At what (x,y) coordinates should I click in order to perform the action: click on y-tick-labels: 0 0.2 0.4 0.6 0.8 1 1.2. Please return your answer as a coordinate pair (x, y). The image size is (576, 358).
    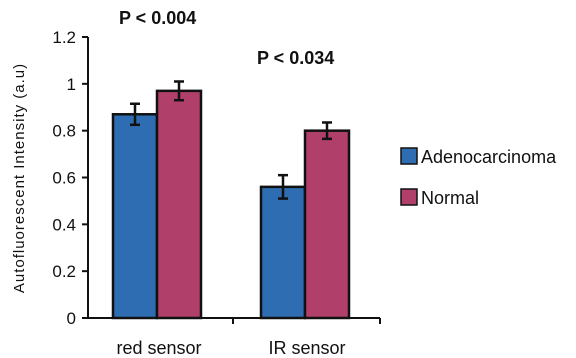
    Looking at the image, I should click on (64, 178).